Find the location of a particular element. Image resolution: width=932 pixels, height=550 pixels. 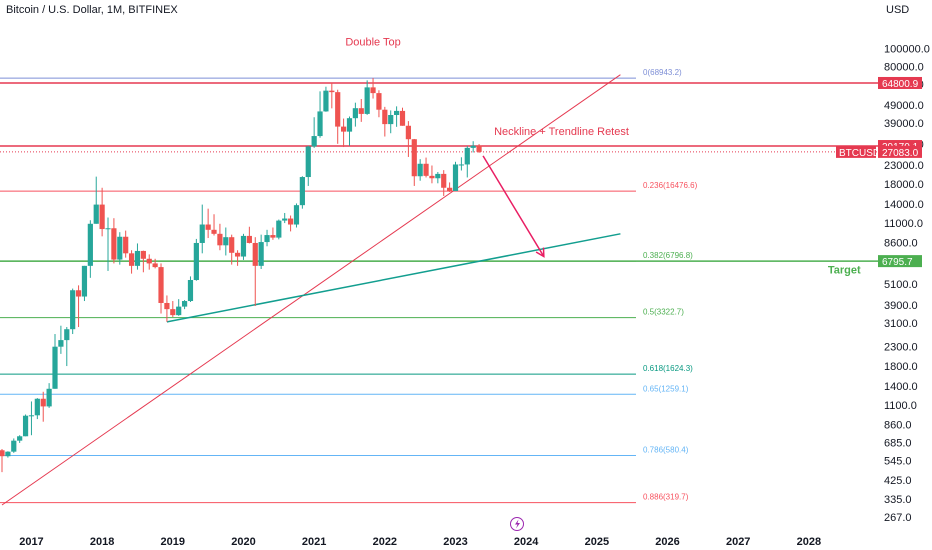

y-tick-label: 39000.0 is located at coordinates (904, 124).